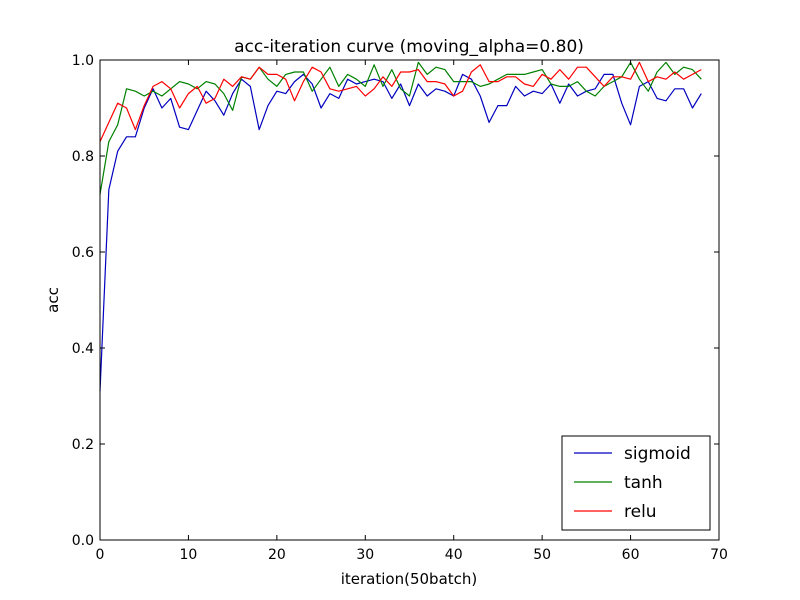 This screenshot has height=600, width=800. I want to click on legend-label-tanh: tanh, so click(643, 483).